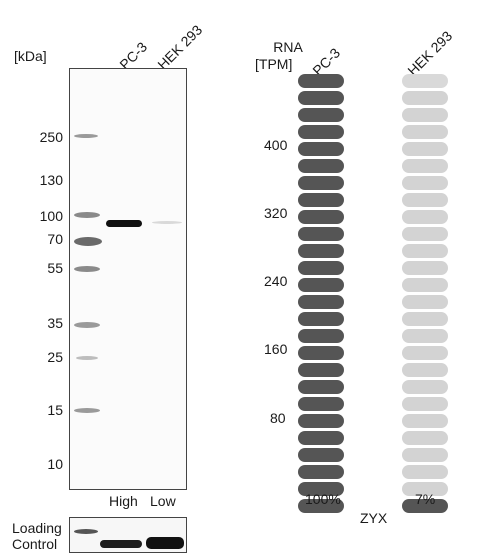  What do you see at coordinates (163, 501) in the screenshot?
I see `expression-label-low: Low` at bounding box center [163, 501].